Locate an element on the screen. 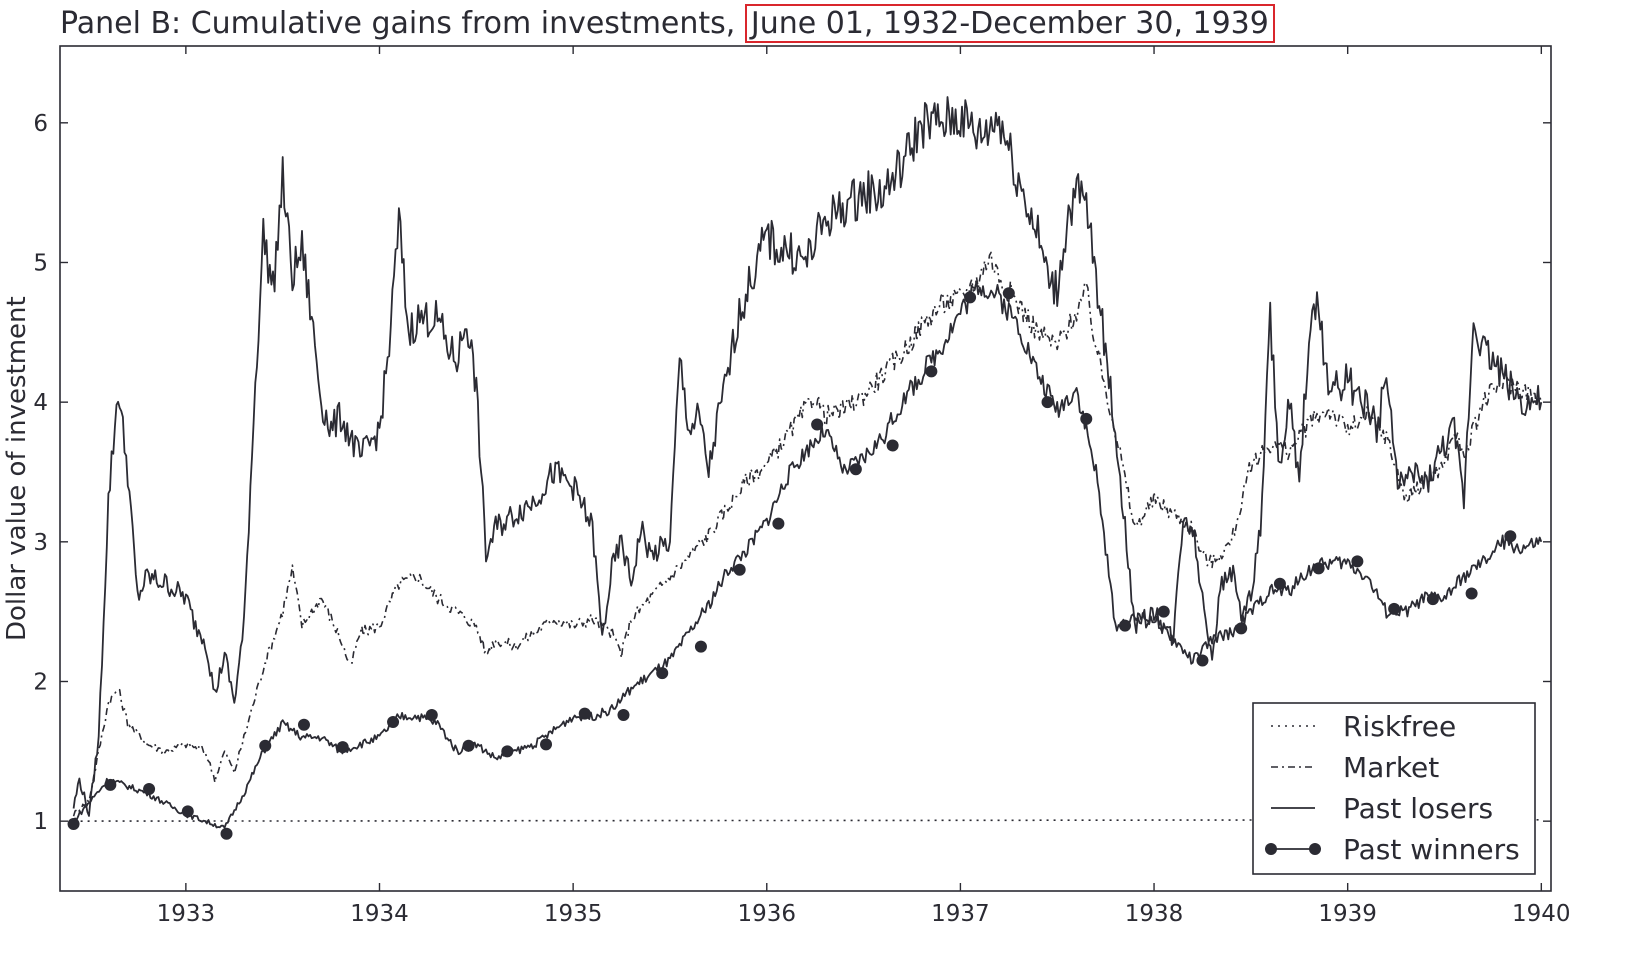  legend-label: Past winners is located at coordinates (1431, 849).